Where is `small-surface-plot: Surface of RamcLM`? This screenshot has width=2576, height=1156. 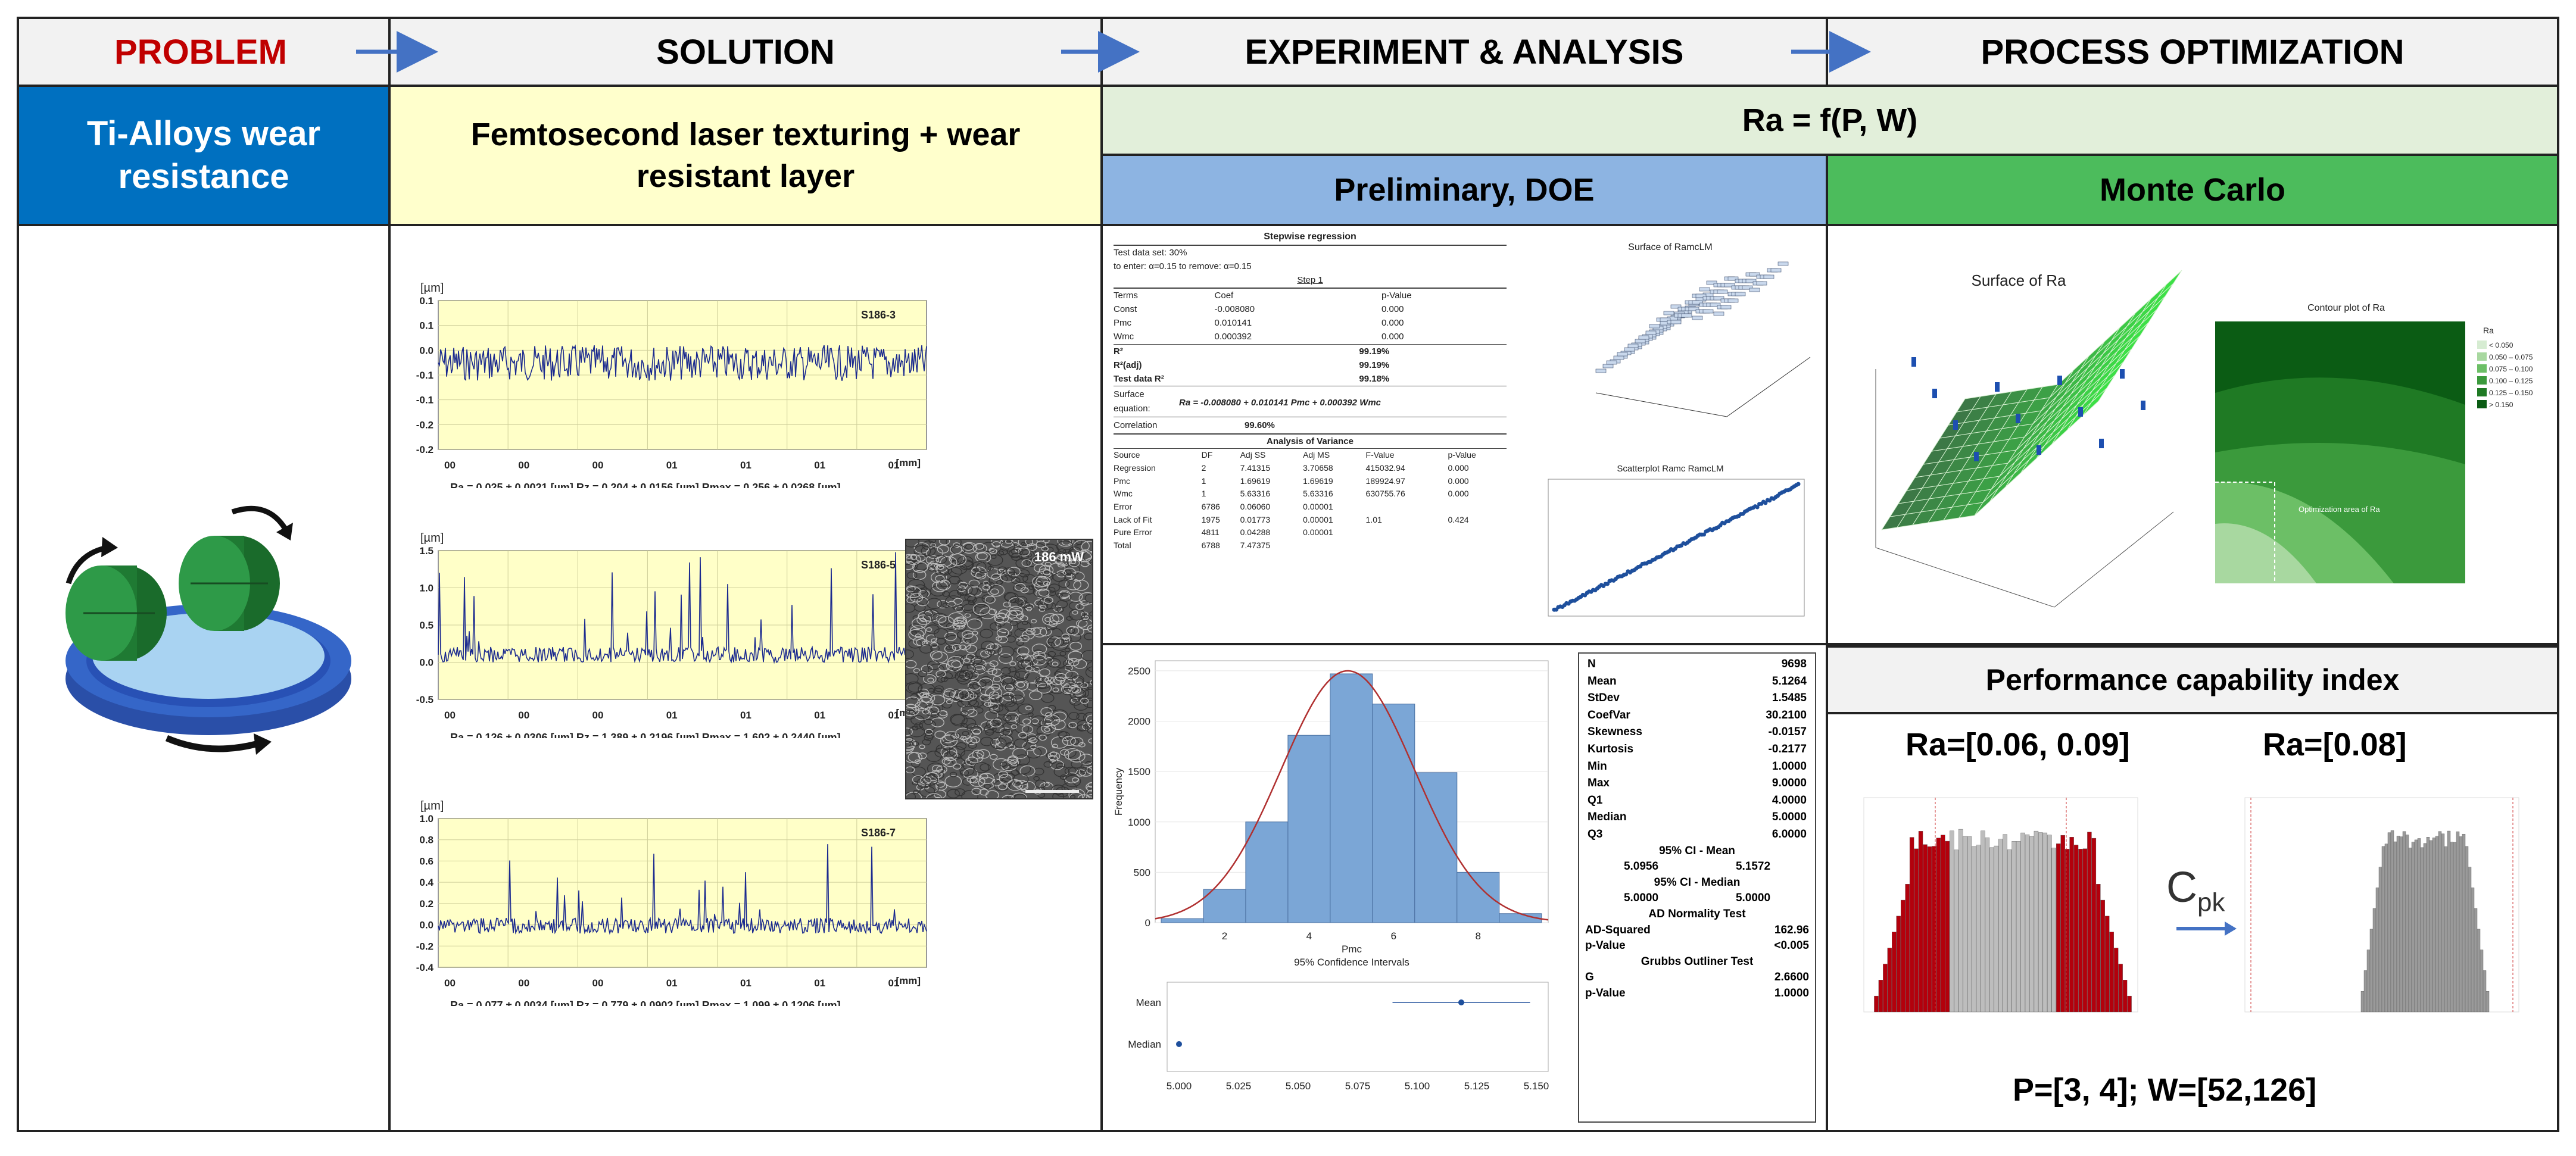
small-surface-plot: Surface of RamcLM is located at coordinates (1703, 330).